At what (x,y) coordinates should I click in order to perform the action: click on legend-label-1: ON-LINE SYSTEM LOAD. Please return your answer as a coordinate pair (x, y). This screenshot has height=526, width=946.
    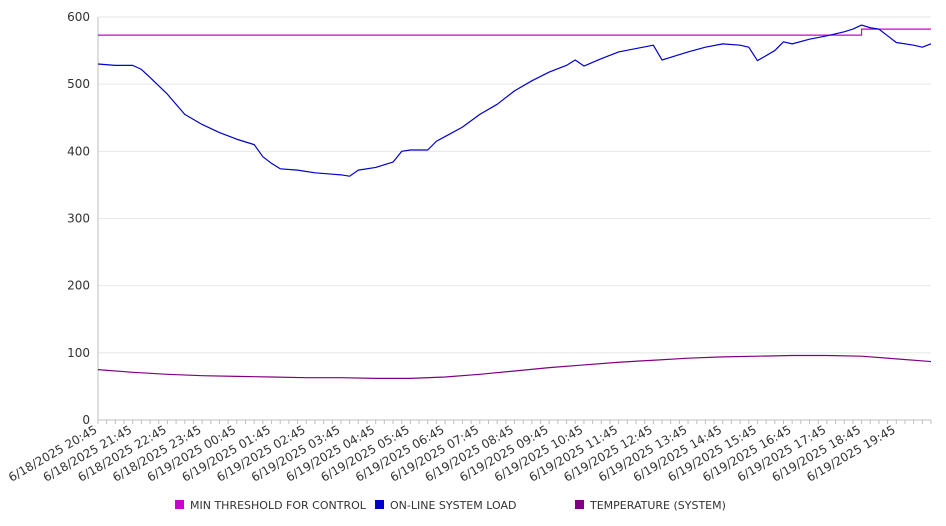
    Looking at the image, I should click on (453, 505).